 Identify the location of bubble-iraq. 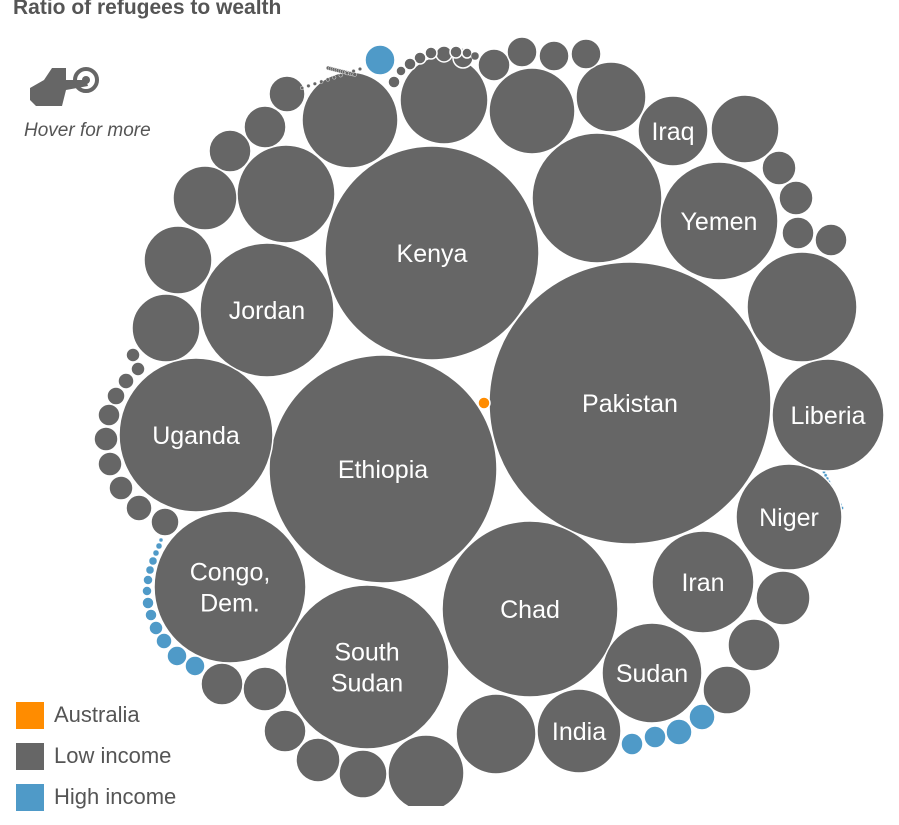
(673, 131).